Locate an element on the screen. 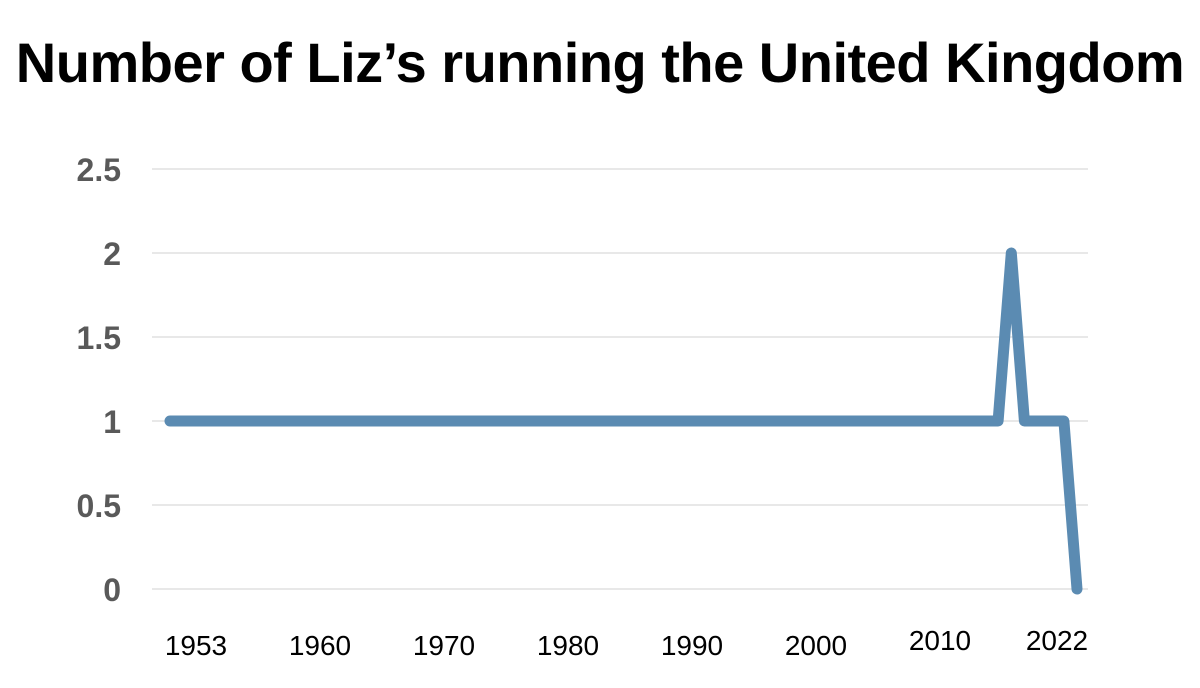  y-tick-label: 2 is located at coordinates (112, 254).